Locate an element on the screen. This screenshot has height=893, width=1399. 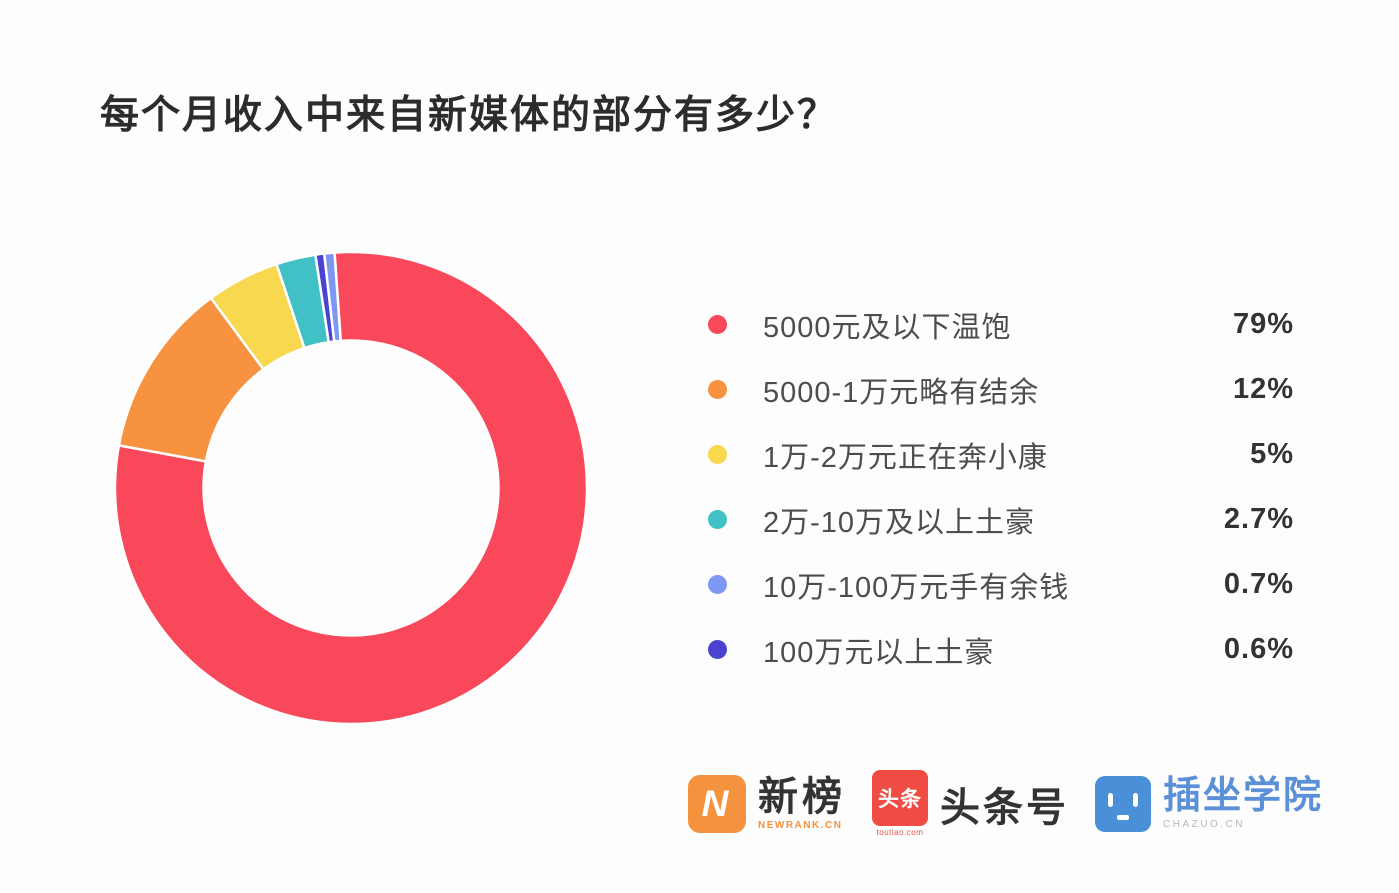
legend-item-4: 10万-100万元手有余钱 0.7% is located at coordinates (1001, 584).